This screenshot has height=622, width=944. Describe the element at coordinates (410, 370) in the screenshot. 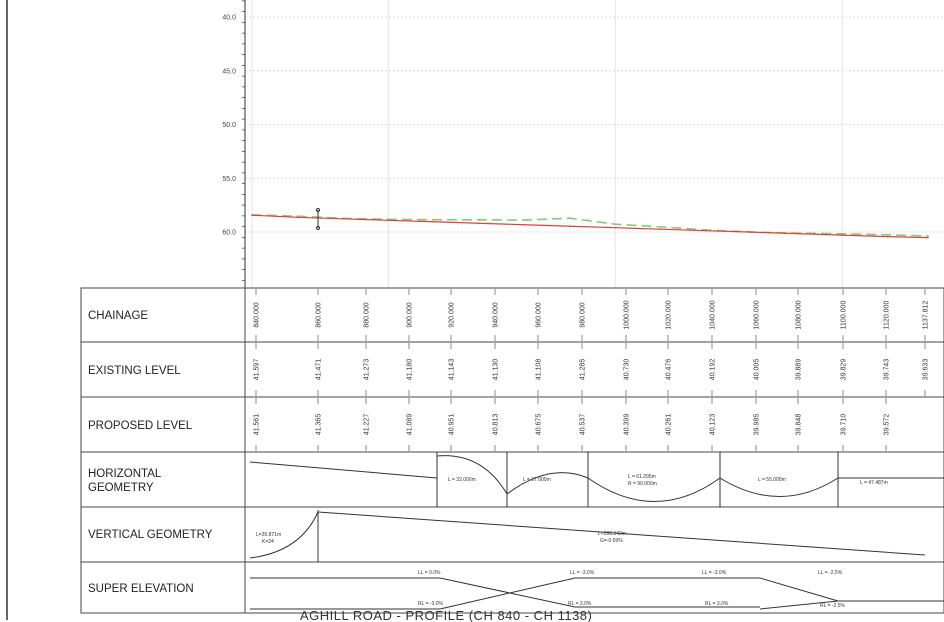

I see `existing-level-value: 41.180` at that location.